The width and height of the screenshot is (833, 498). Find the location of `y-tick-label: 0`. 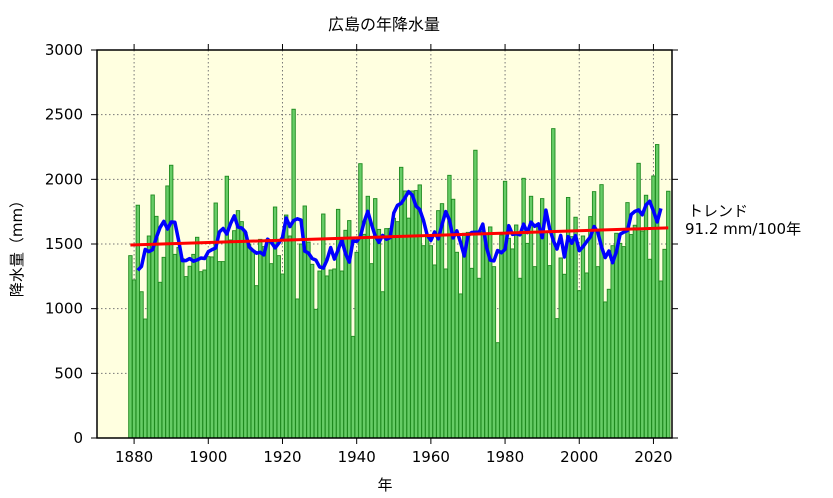

y-tick-label: 0 is located at coordinates (78, 438).